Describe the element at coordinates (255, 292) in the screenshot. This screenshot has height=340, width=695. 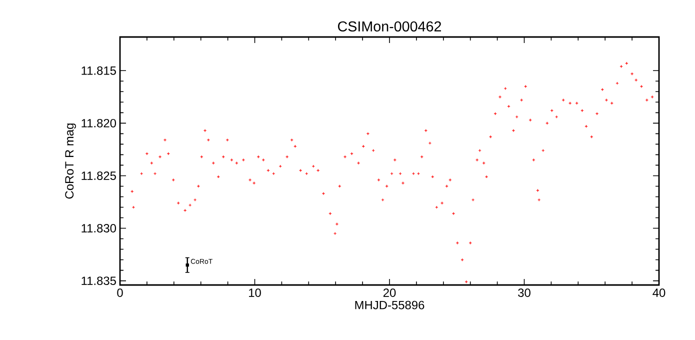
I see `x-tick-label: 10` at that location.